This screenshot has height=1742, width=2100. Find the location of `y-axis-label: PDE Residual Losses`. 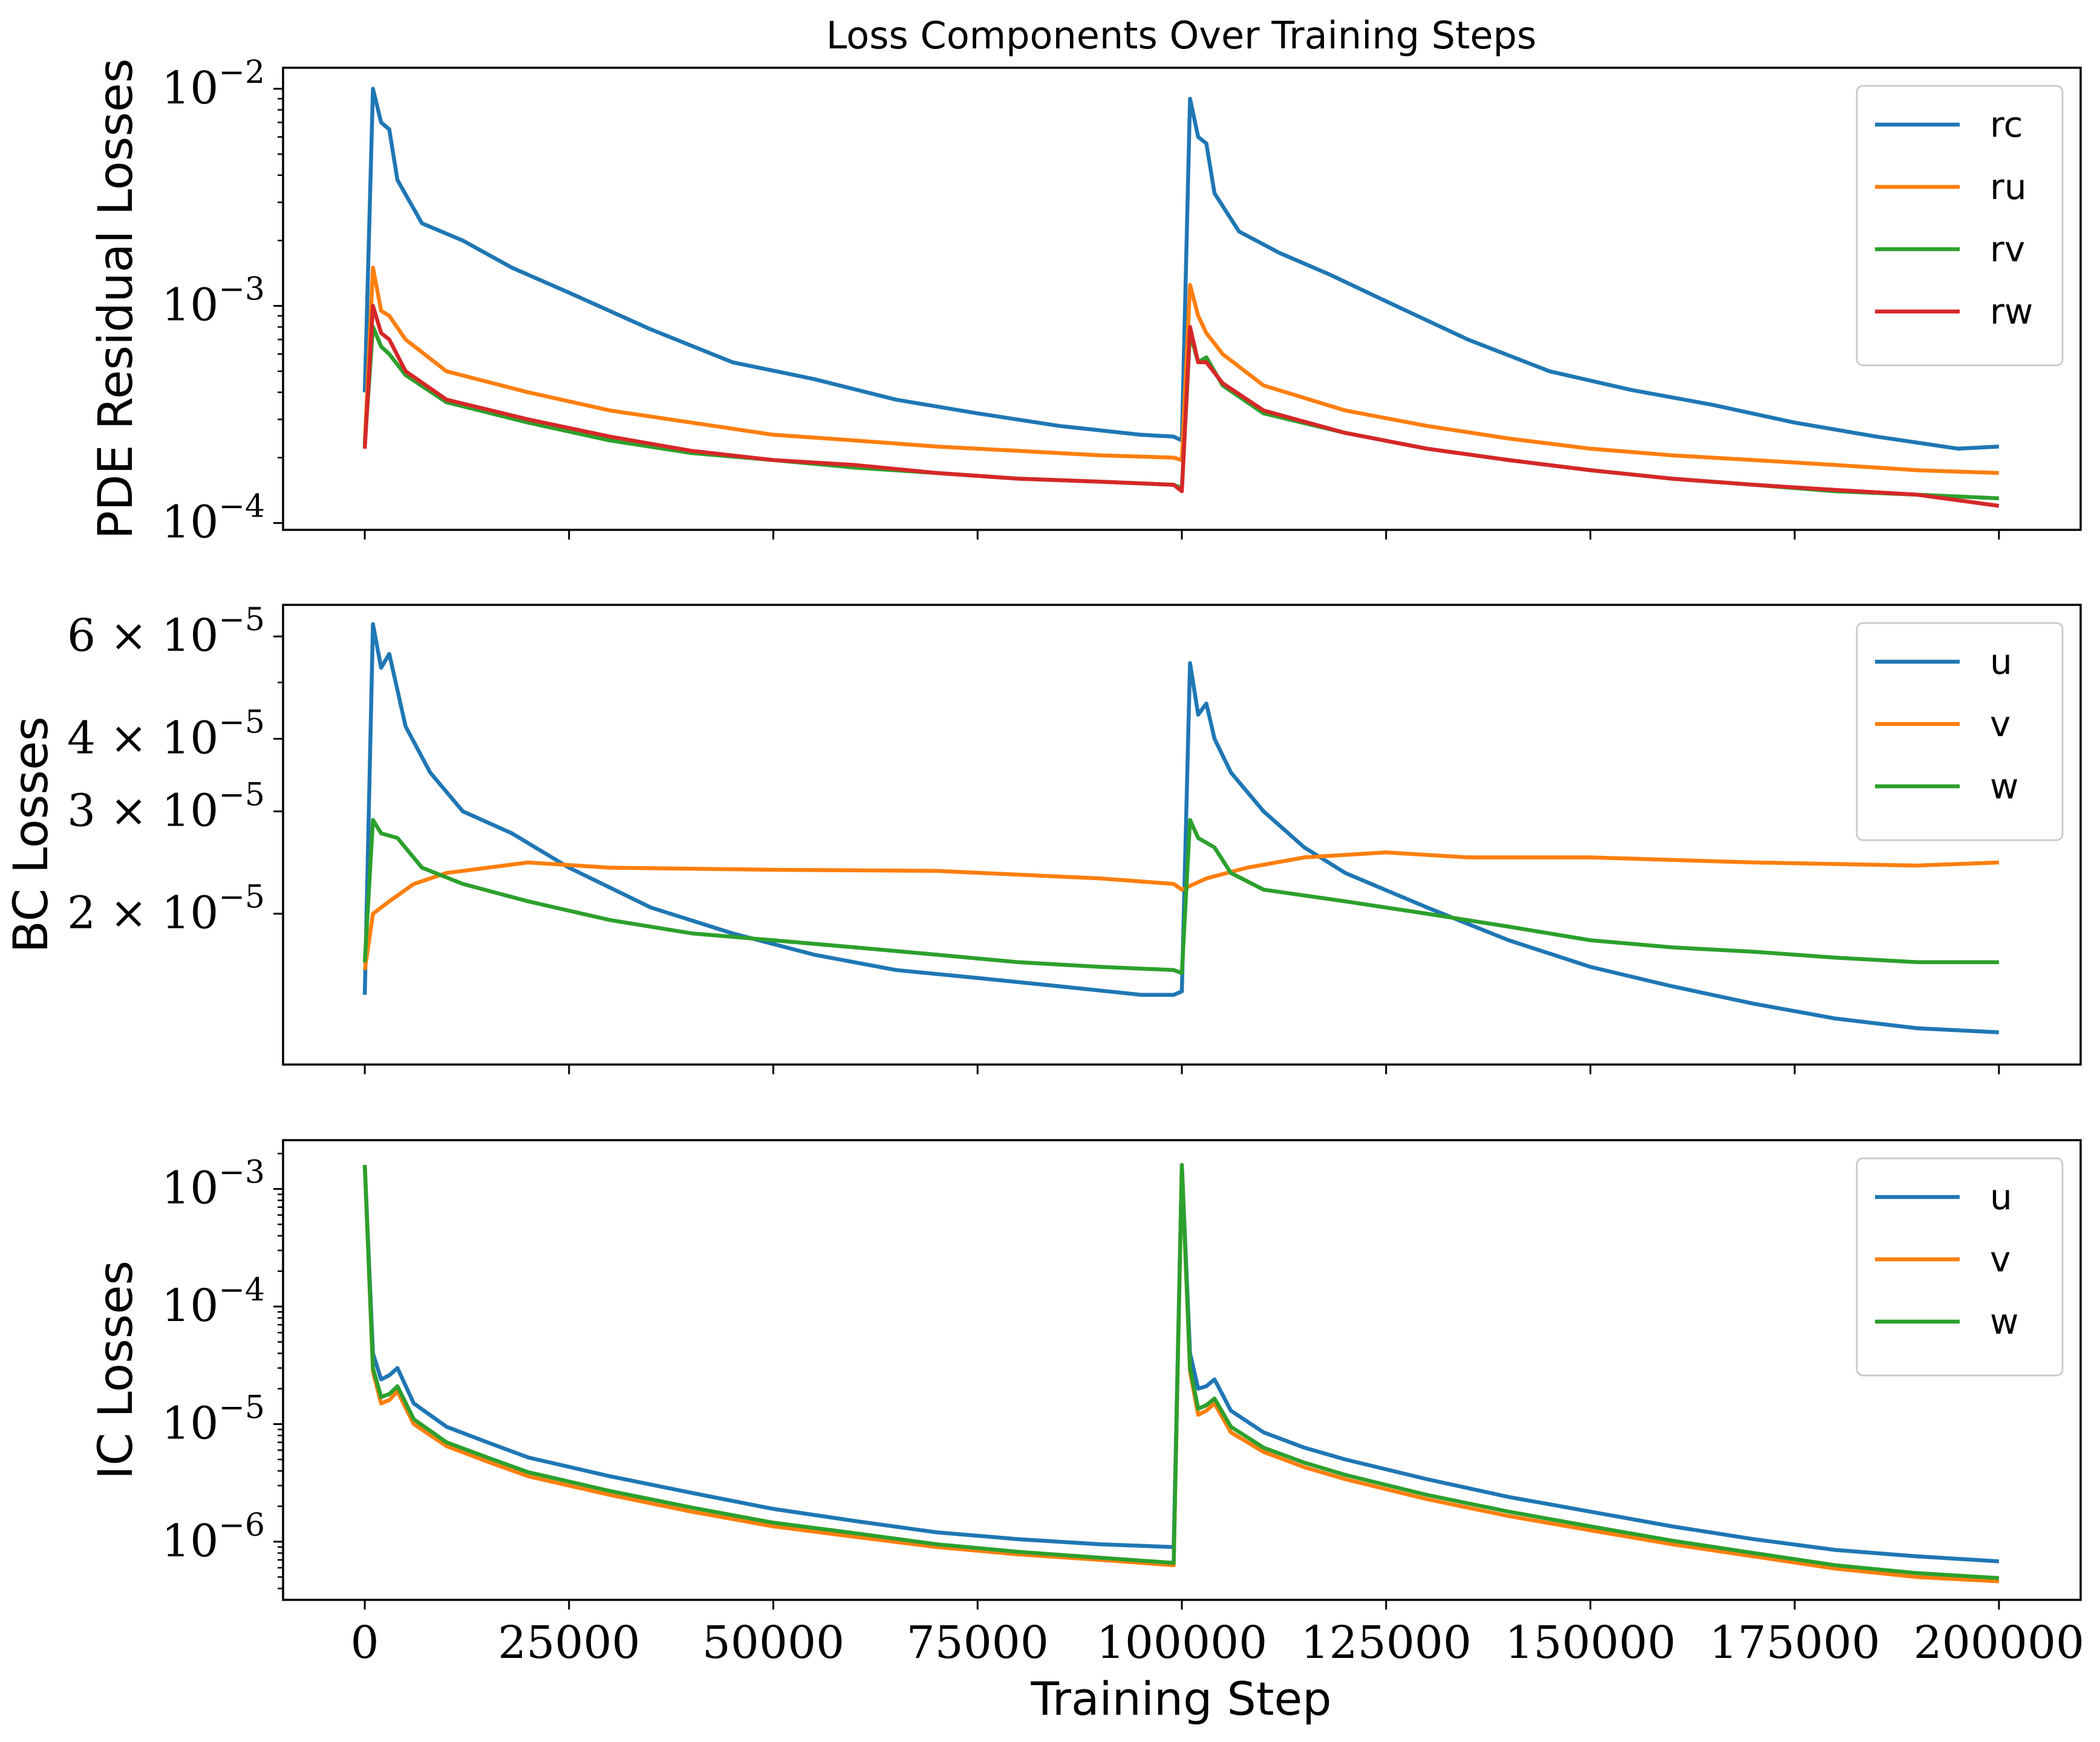

y-axis-label: PDE Residual Losses is located at coordinates (116, 298).